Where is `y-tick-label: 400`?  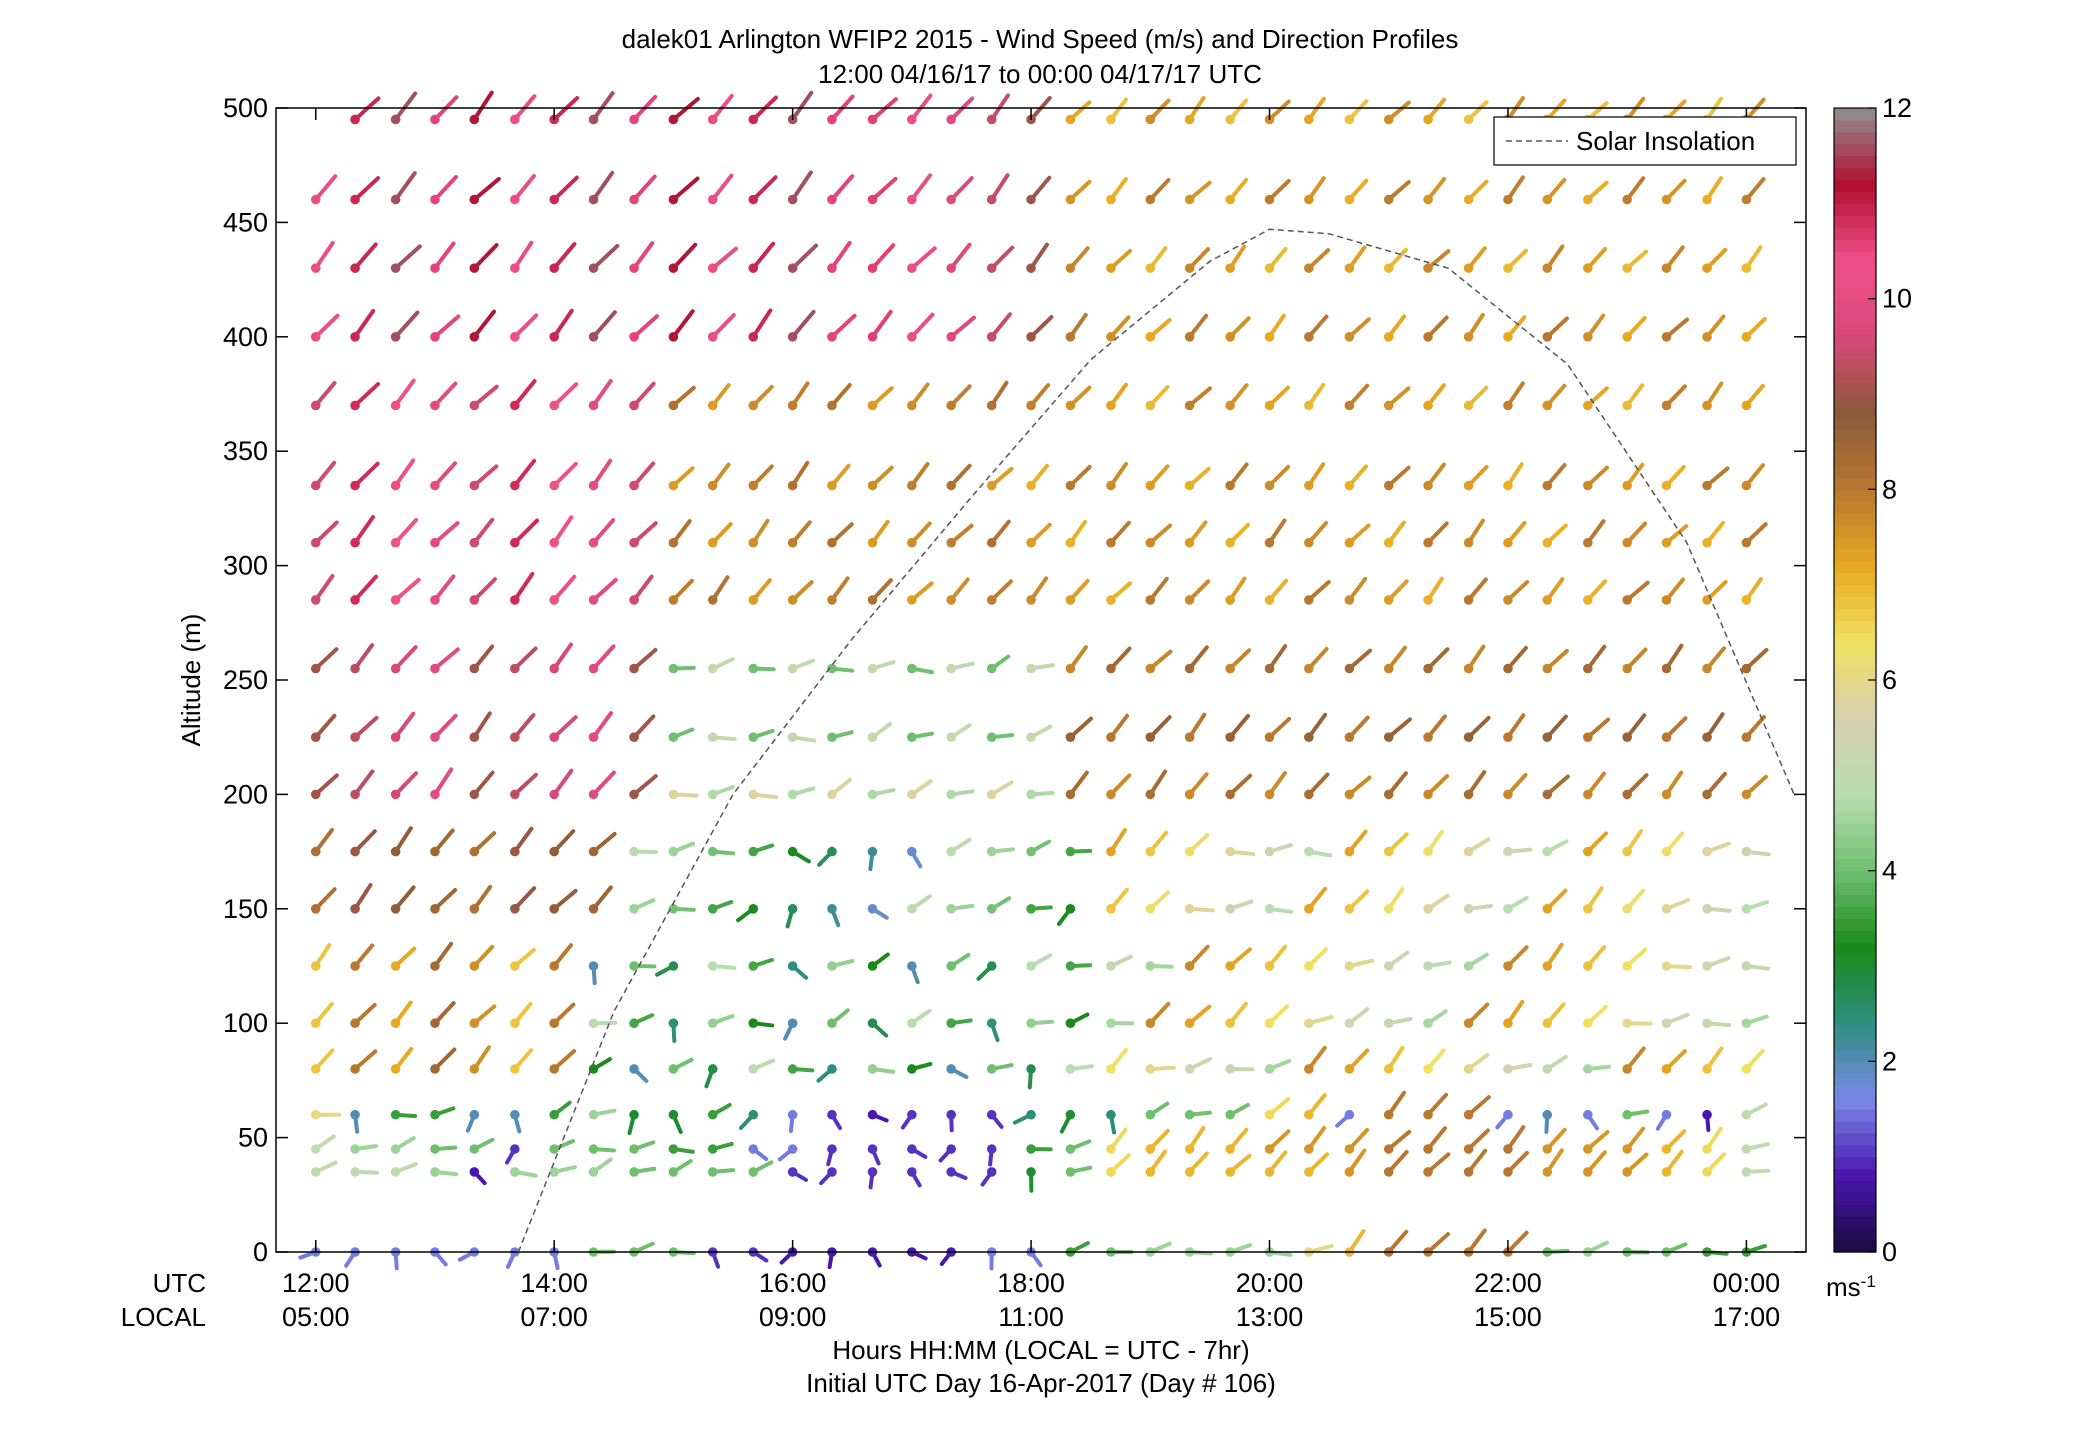
y-tick-label: 400 is located at coordinates (245, 337).